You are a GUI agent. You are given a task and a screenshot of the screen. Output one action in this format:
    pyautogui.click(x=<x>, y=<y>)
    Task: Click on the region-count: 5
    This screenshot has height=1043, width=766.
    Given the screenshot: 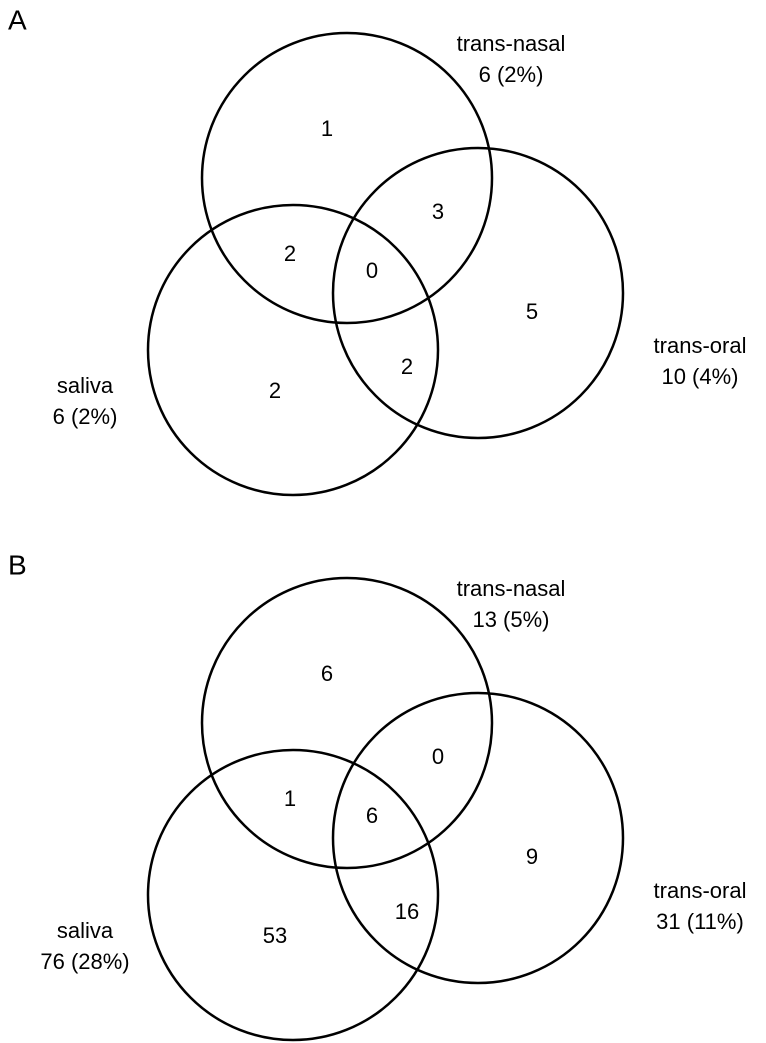 What is the action you would take?
    pyautogui.click(x=532, y=311)
    